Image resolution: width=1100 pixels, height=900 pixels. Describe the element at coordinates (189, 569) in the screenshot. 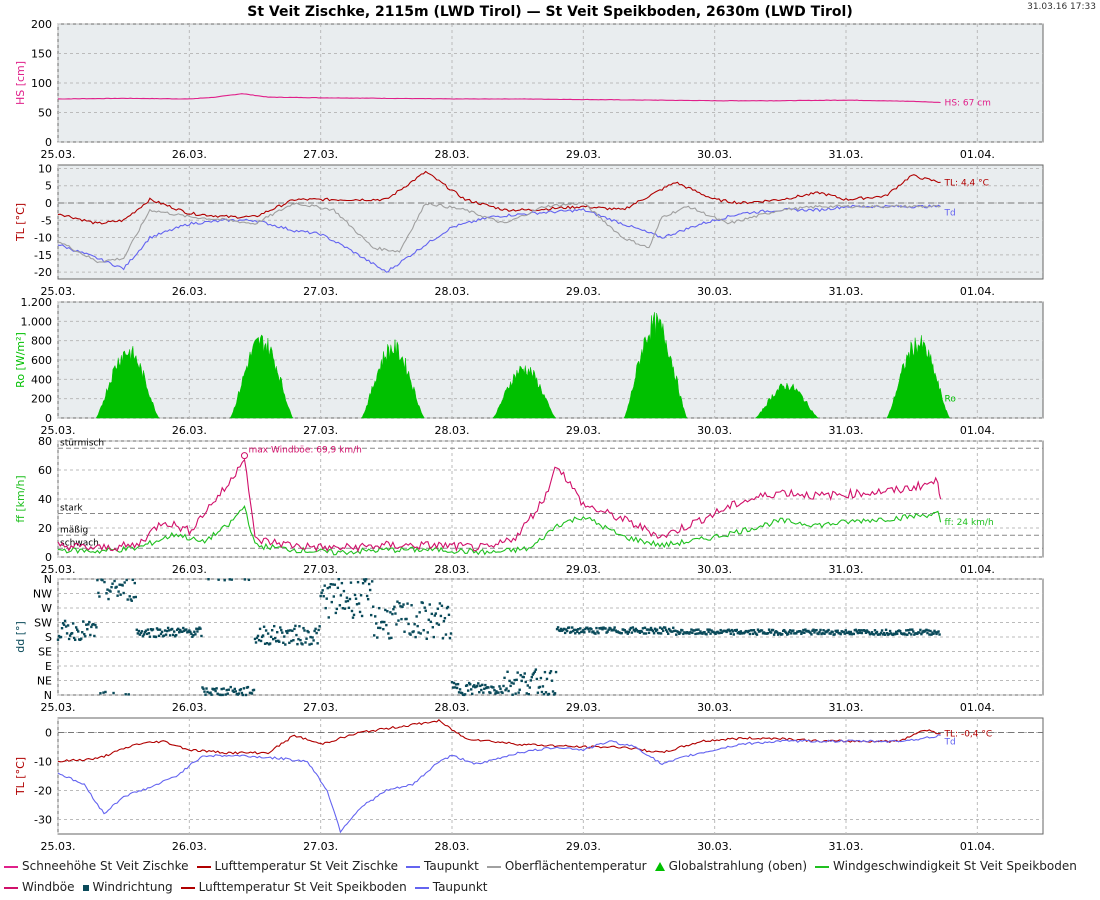

I see `x-tick-label: 26.03.` at that location.